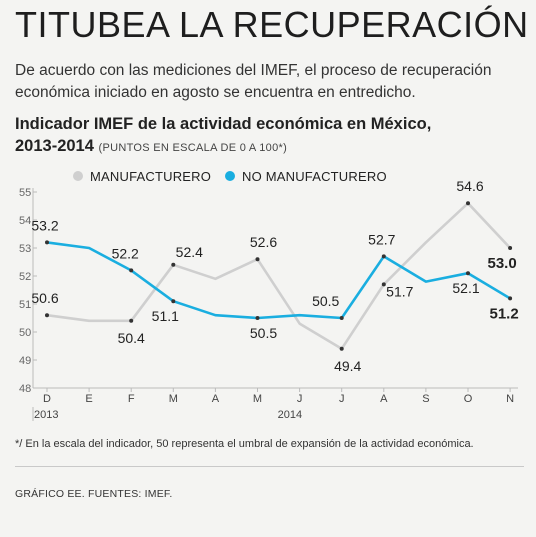  I want to click on x-tick-label: N, so click(510, 399).